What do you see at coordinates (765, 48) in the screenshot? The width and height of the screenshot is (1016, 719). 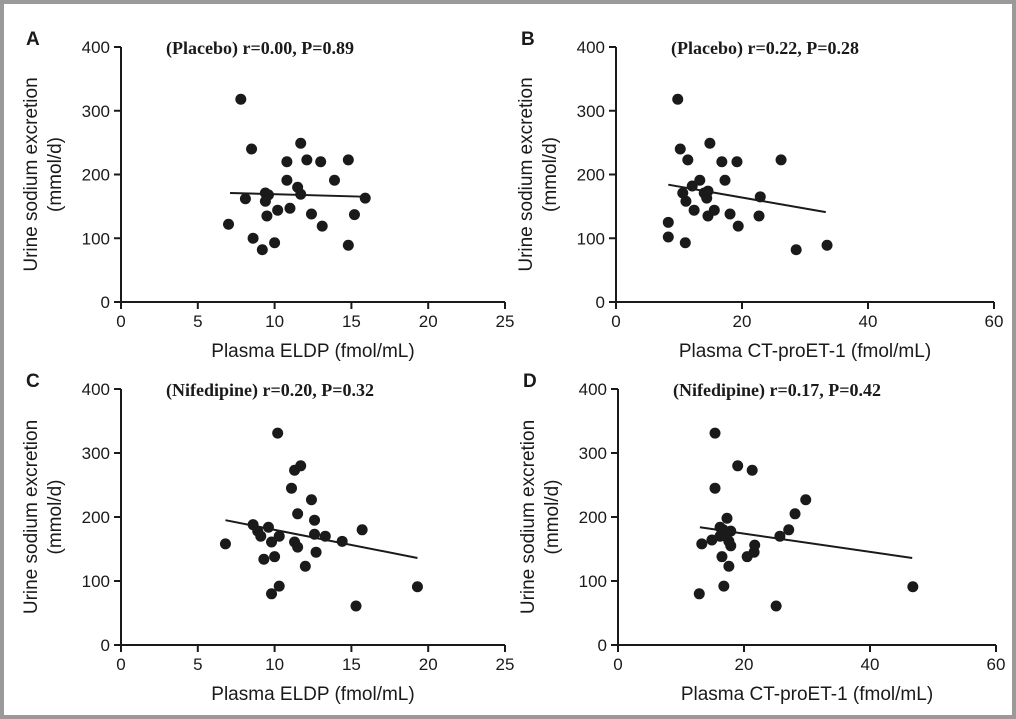 I see `annotation: (Placebo) r=0.22, P=0.28` at bounding box center [765, 48].